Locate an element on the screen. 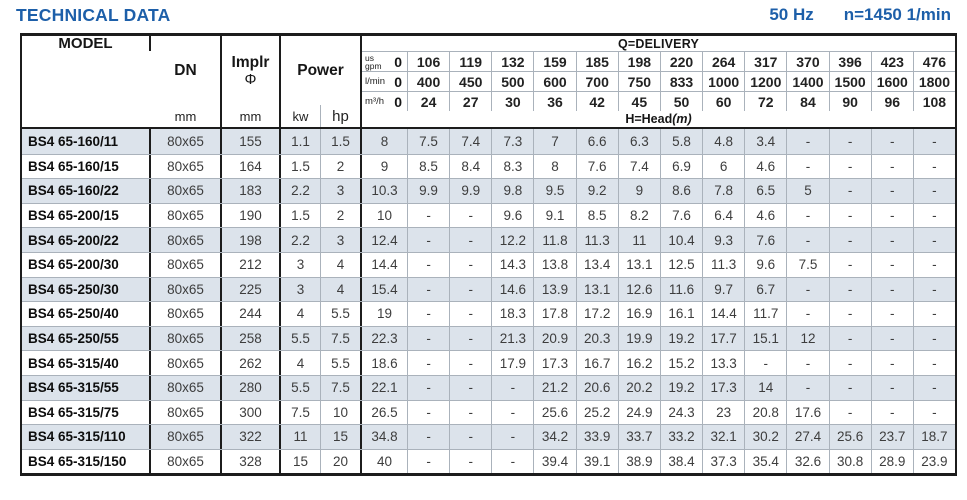  delivery-header-value: 36 is located at coordinates (554, 101).